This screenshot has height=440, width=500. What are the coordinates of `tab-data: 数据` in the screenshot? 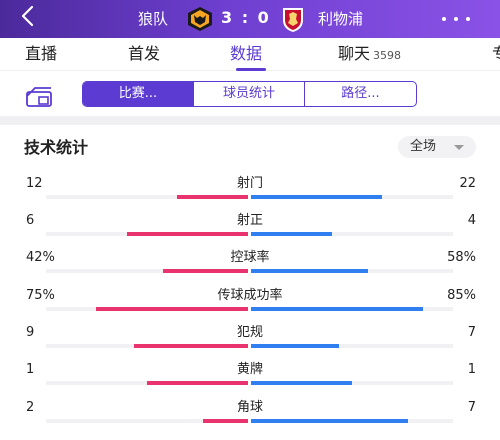 It's located at (246, 53).